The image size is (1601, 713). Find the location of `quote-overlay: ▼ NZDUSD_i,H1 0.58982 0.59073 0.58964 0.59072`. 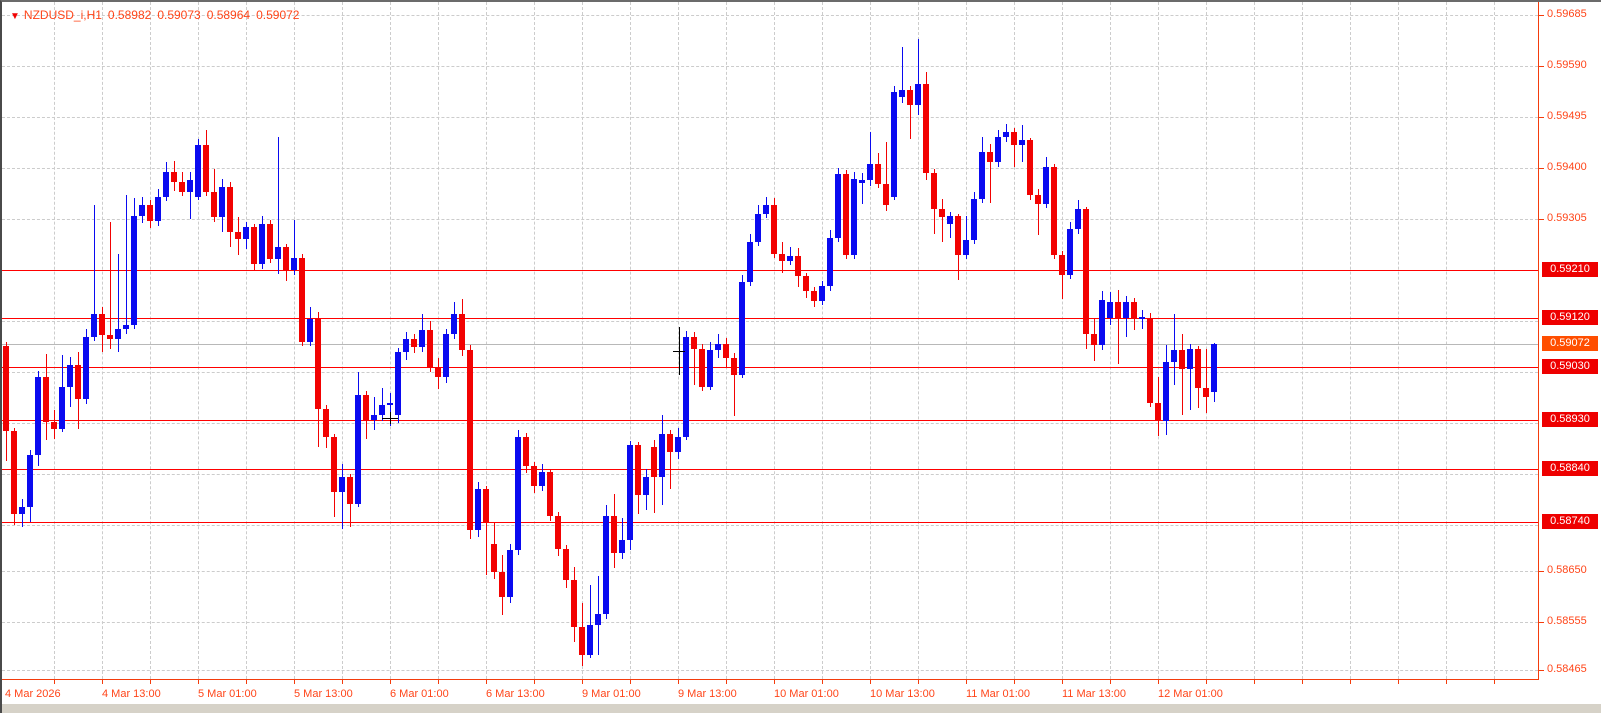

quote-overlay: ▼ NZDUSD_i,H1 0.58982 0.59073 0.58964 0.59072 is located at coordinates (157, 15).